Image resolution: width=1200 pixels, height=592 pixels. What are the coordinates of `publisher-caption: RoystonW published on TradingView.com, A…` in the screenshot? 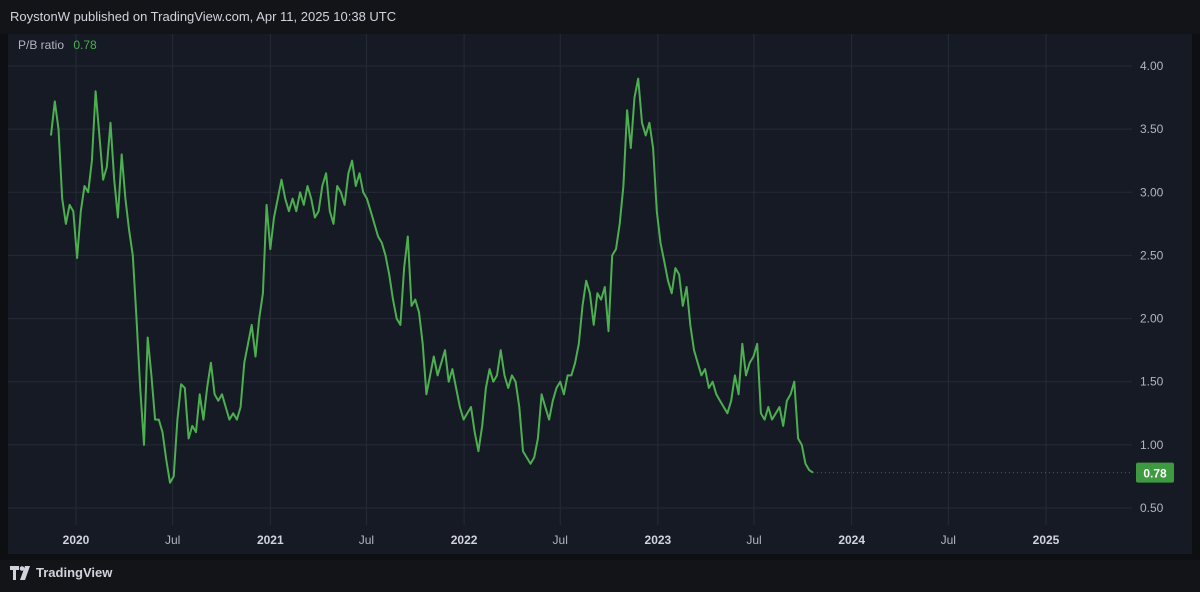 It's located at (203, 16).